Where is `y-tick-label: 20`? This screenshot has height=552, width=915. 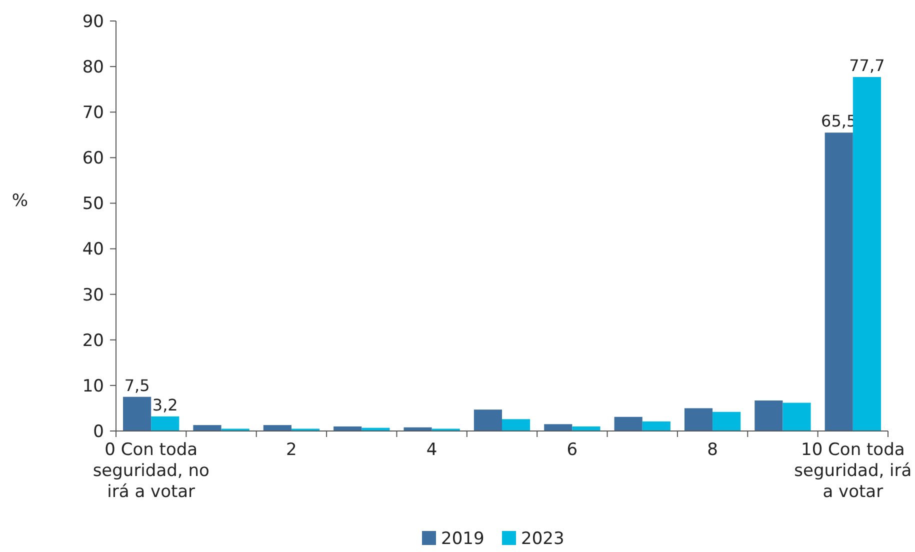 y-tick-label: 20 is located at coordinates (93, 340).